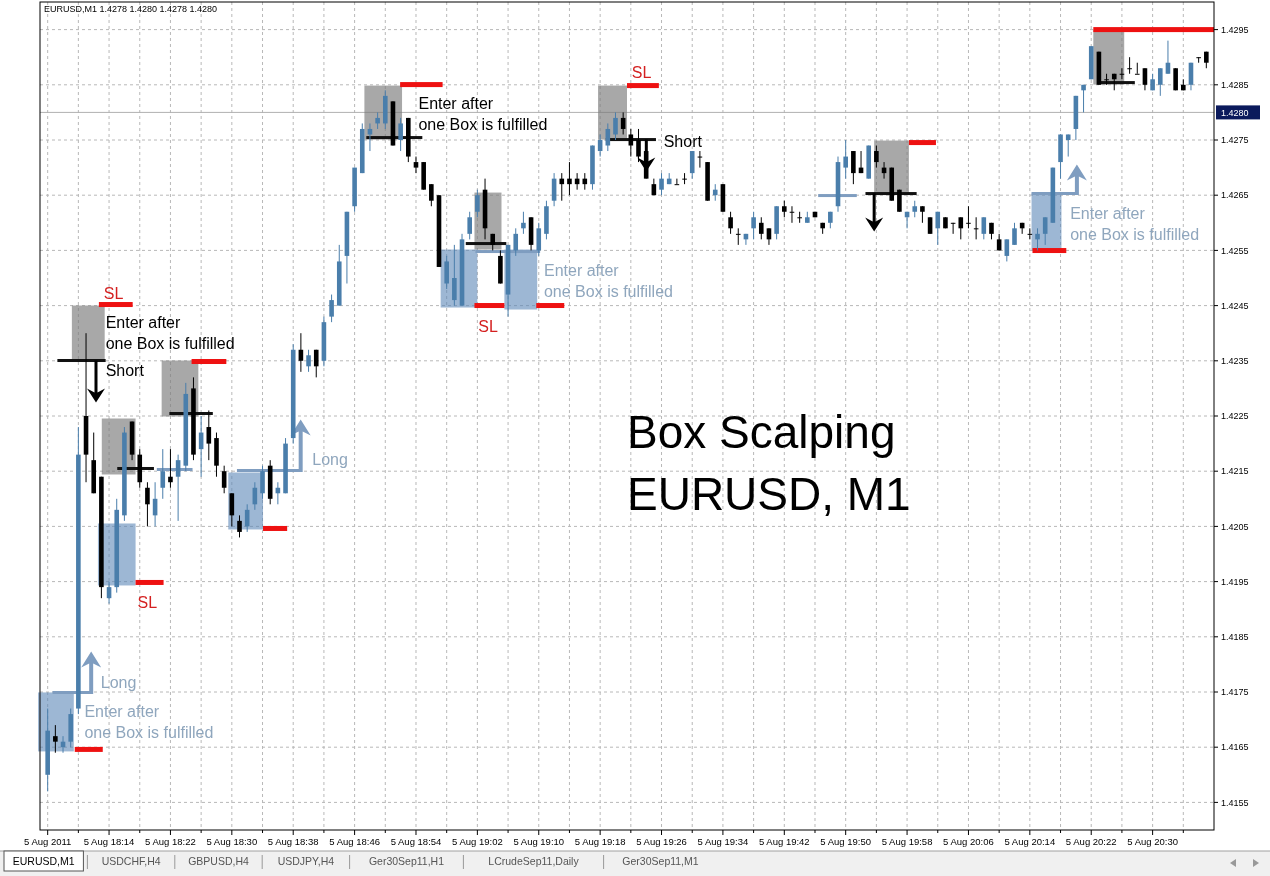  Describe the element at coordinates (293, 841) in the screenshot. I see `x-tick-label: 5 Aug 18:38` at that location.